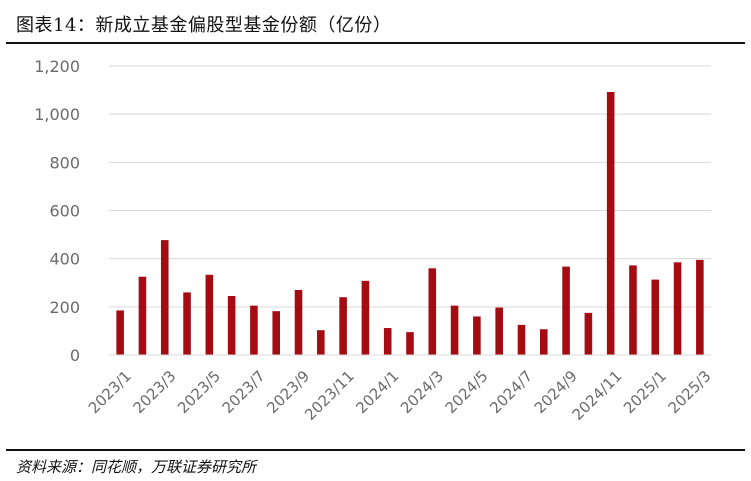  What do you see at coordinates (422, 392) in the screenshot?
I see `x-tick-label: 2024/3` at bounding box center [422, 392].